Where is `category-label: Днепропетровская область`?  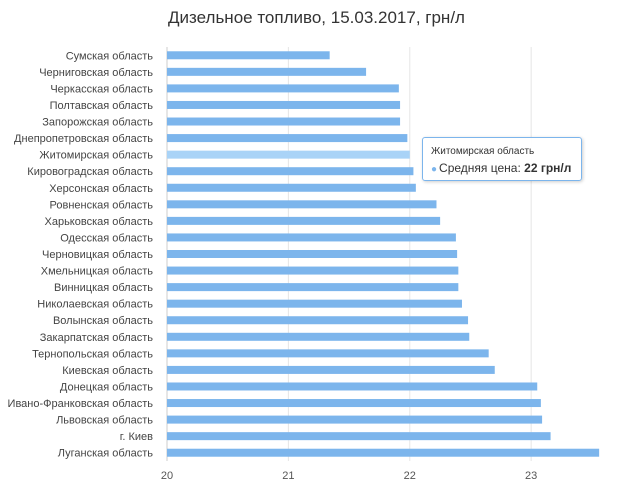
category-label: Днепропетровская область is located at coordinates (83, 139).